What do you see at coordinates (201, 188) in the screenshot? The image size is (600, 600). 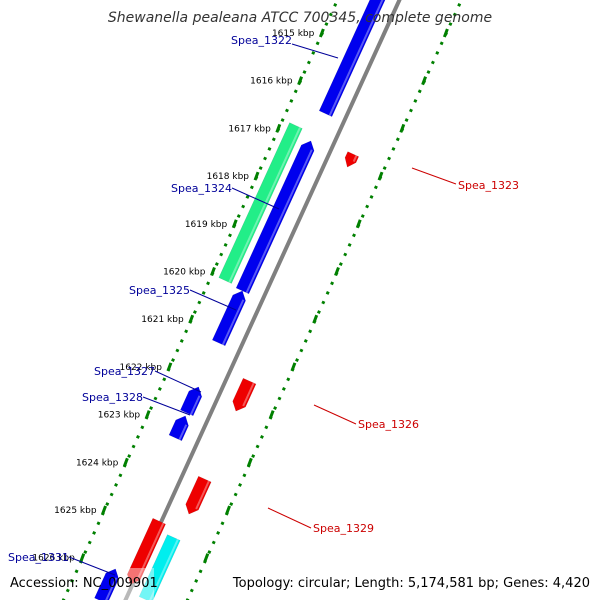 I see `gene-label-spea-1324: Spea_1324` at bounding box center [201, 188].